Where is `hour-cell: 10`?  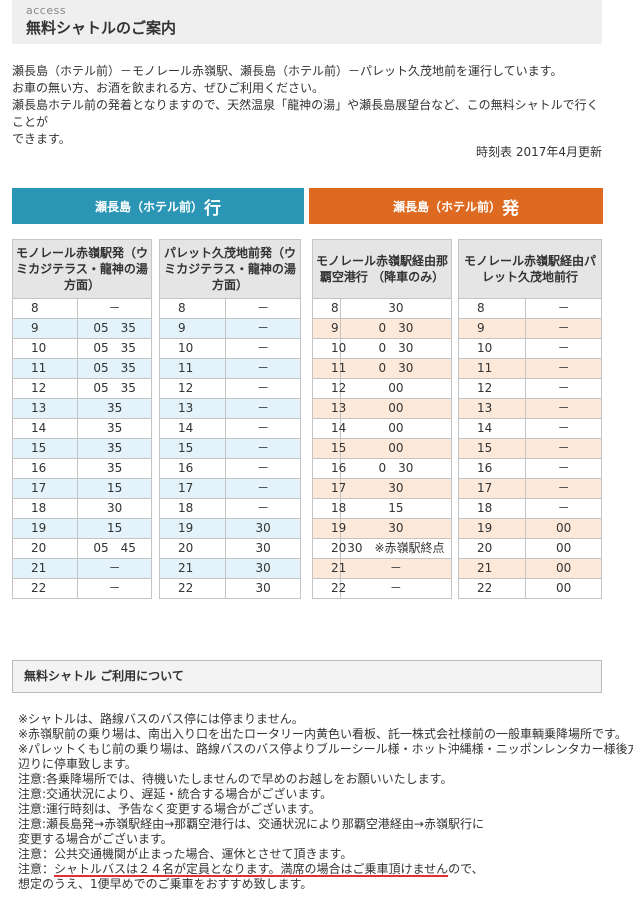 hour-cell: 10 is located at coordinates (329, 348).